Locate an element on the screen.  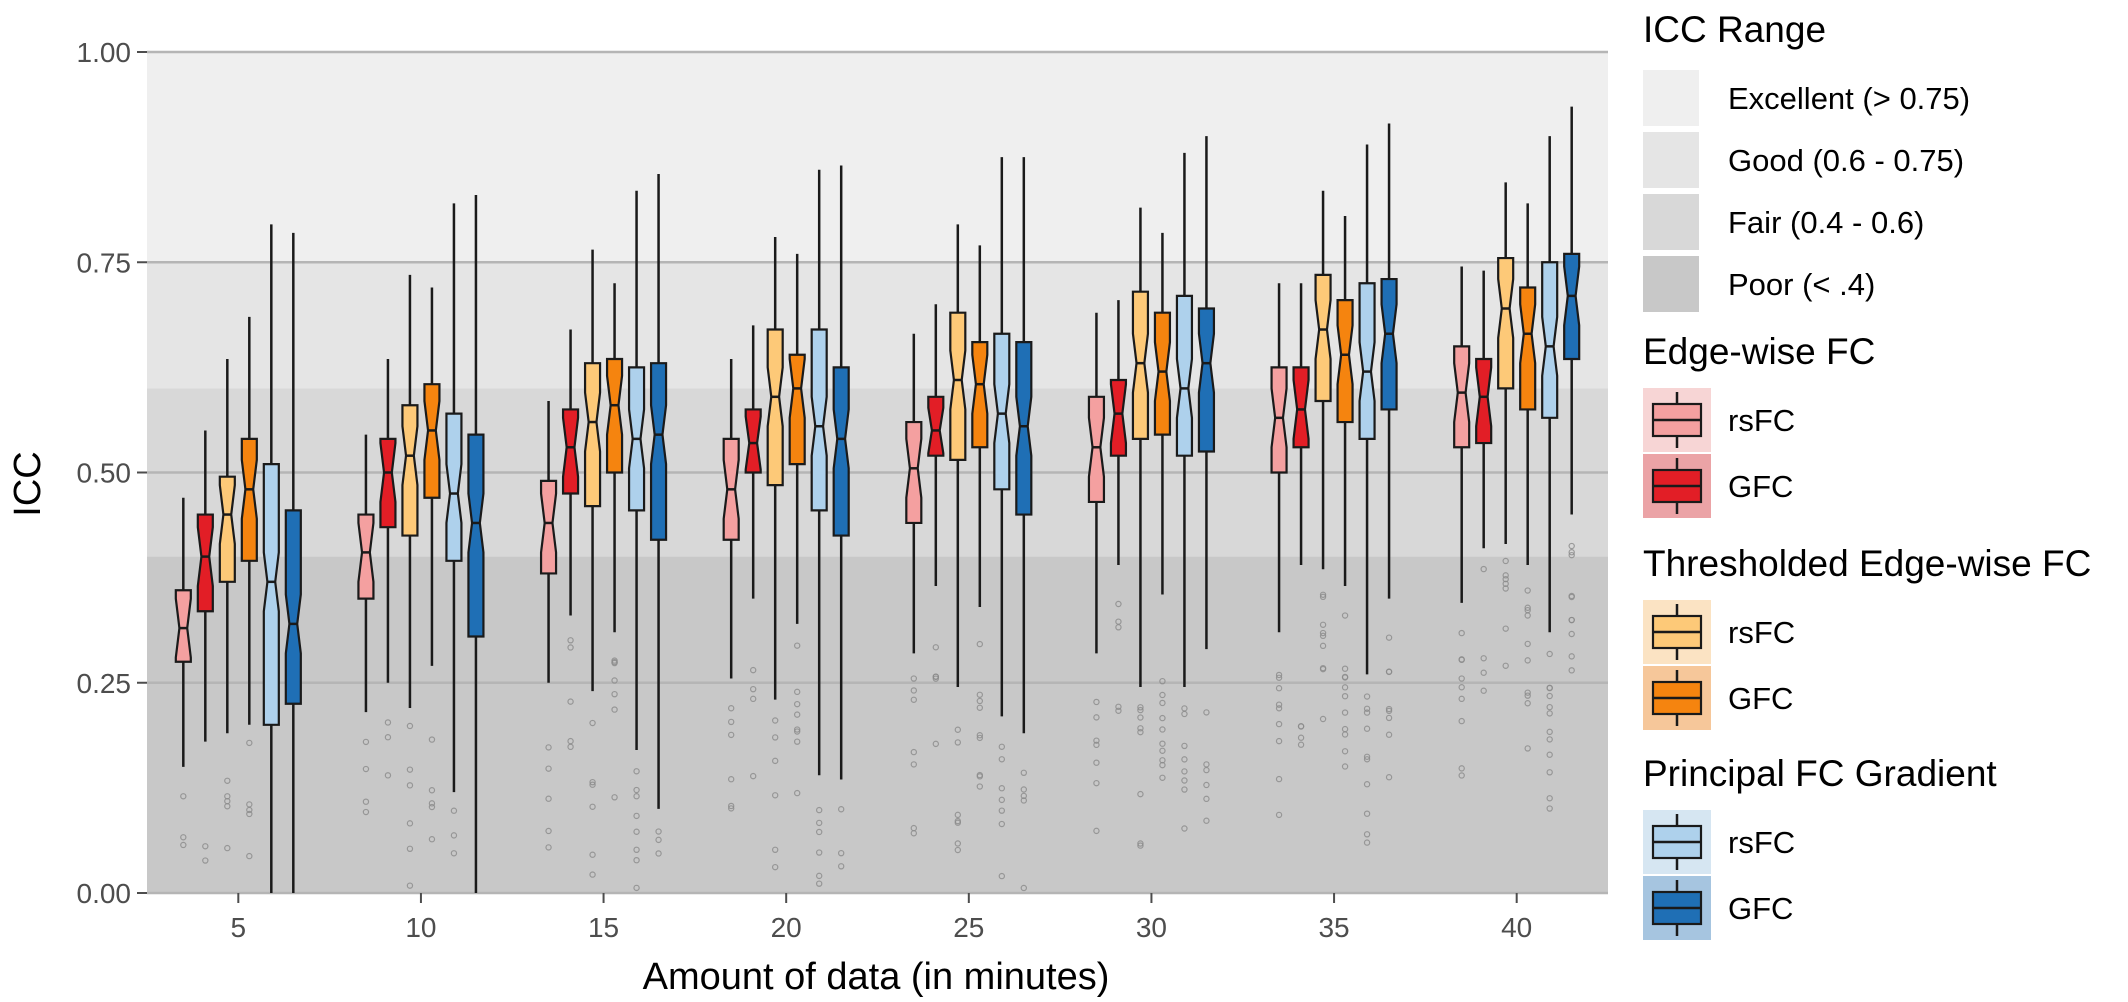
boxplot-s3-c5 is located at coordinates (1162, 413).